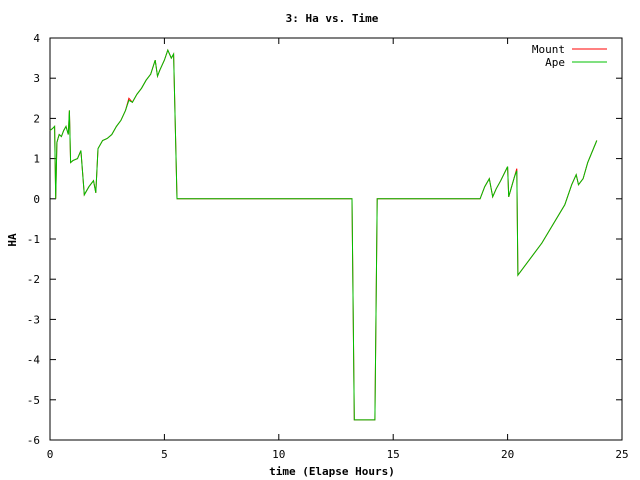 This screenshot has height=480, width=640. I want to click on x-tick-label: 20, so click(507, 454).